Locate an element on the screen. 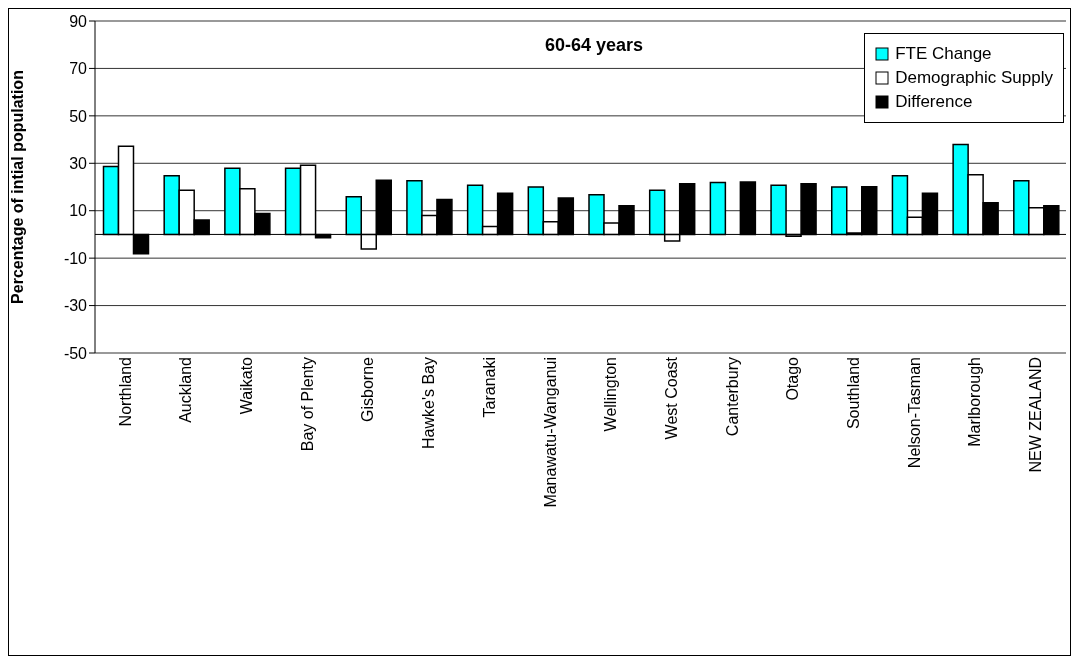 The height and width of the screenshot is (664, 1079). y-tick-label: -30 is located at coordinates (75, 306).